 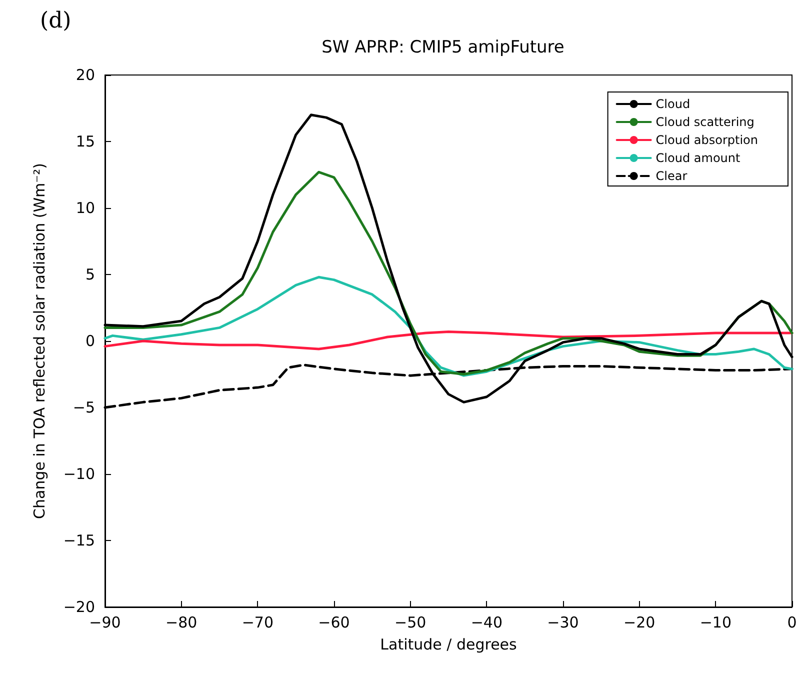 I want to click on x-tick-label: −10, so click(x=716, y=623).